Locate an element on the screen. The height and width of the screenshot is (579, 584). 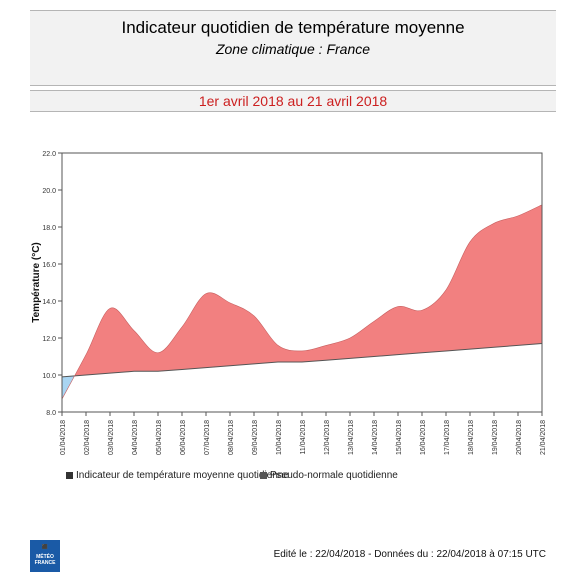
x-tick-label: 04/04/2018 is located at coordinates (135, 437).